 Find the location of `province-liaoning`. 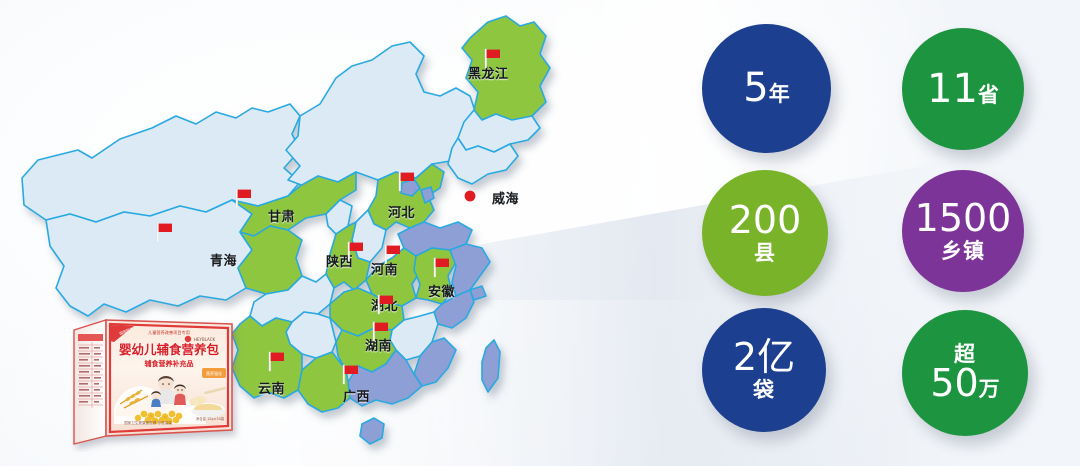

province-liaoning is located at coordinates (483, 161).